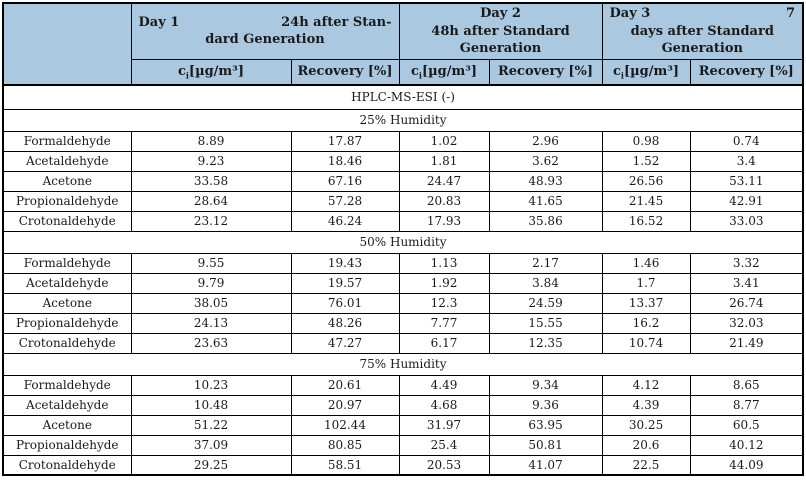 The image size is (806, 481). Describe the element at coordinates (444, 201) in the screenshot. I see `value-cell: 20.83` at that location.